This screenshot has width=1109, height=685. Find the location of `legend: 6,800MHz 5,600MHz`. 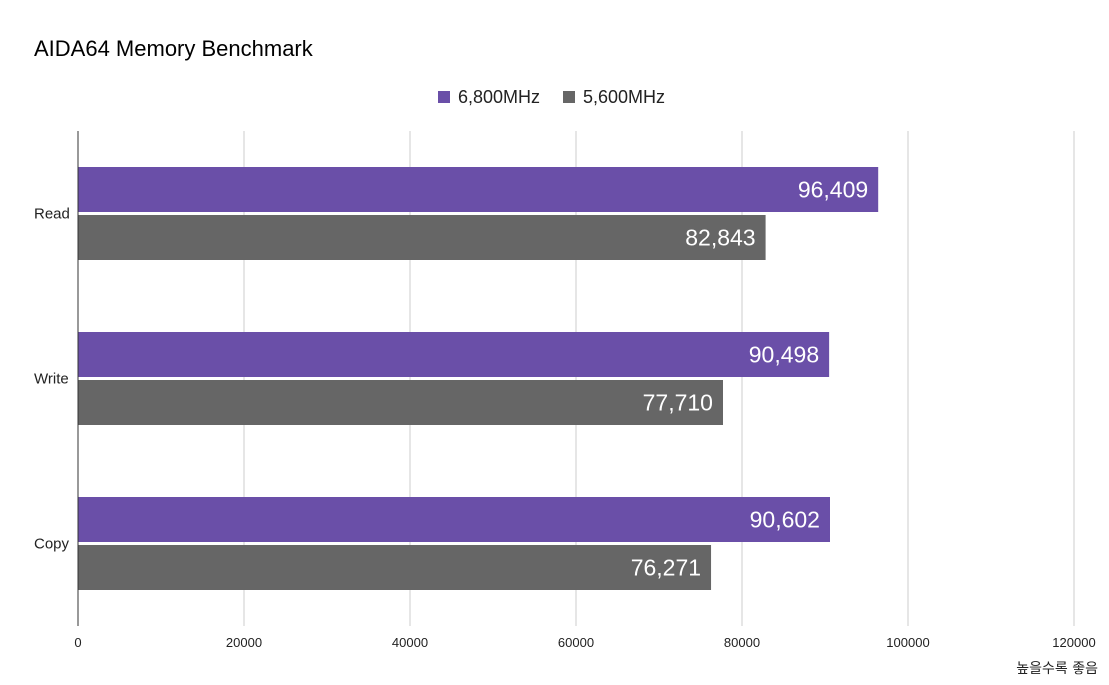

legend: 6,800MHz 5,600MHz is located at coordinates (551, 97).